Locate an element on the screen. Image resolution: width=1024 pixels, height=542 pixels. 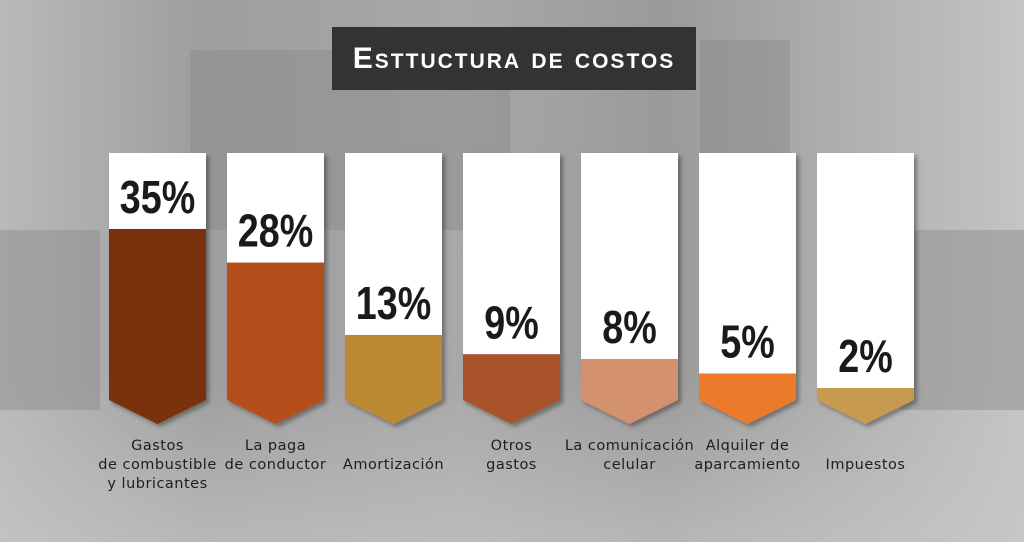
bar-group: 8% La comunicación celular is located at coordinates (629, 313).